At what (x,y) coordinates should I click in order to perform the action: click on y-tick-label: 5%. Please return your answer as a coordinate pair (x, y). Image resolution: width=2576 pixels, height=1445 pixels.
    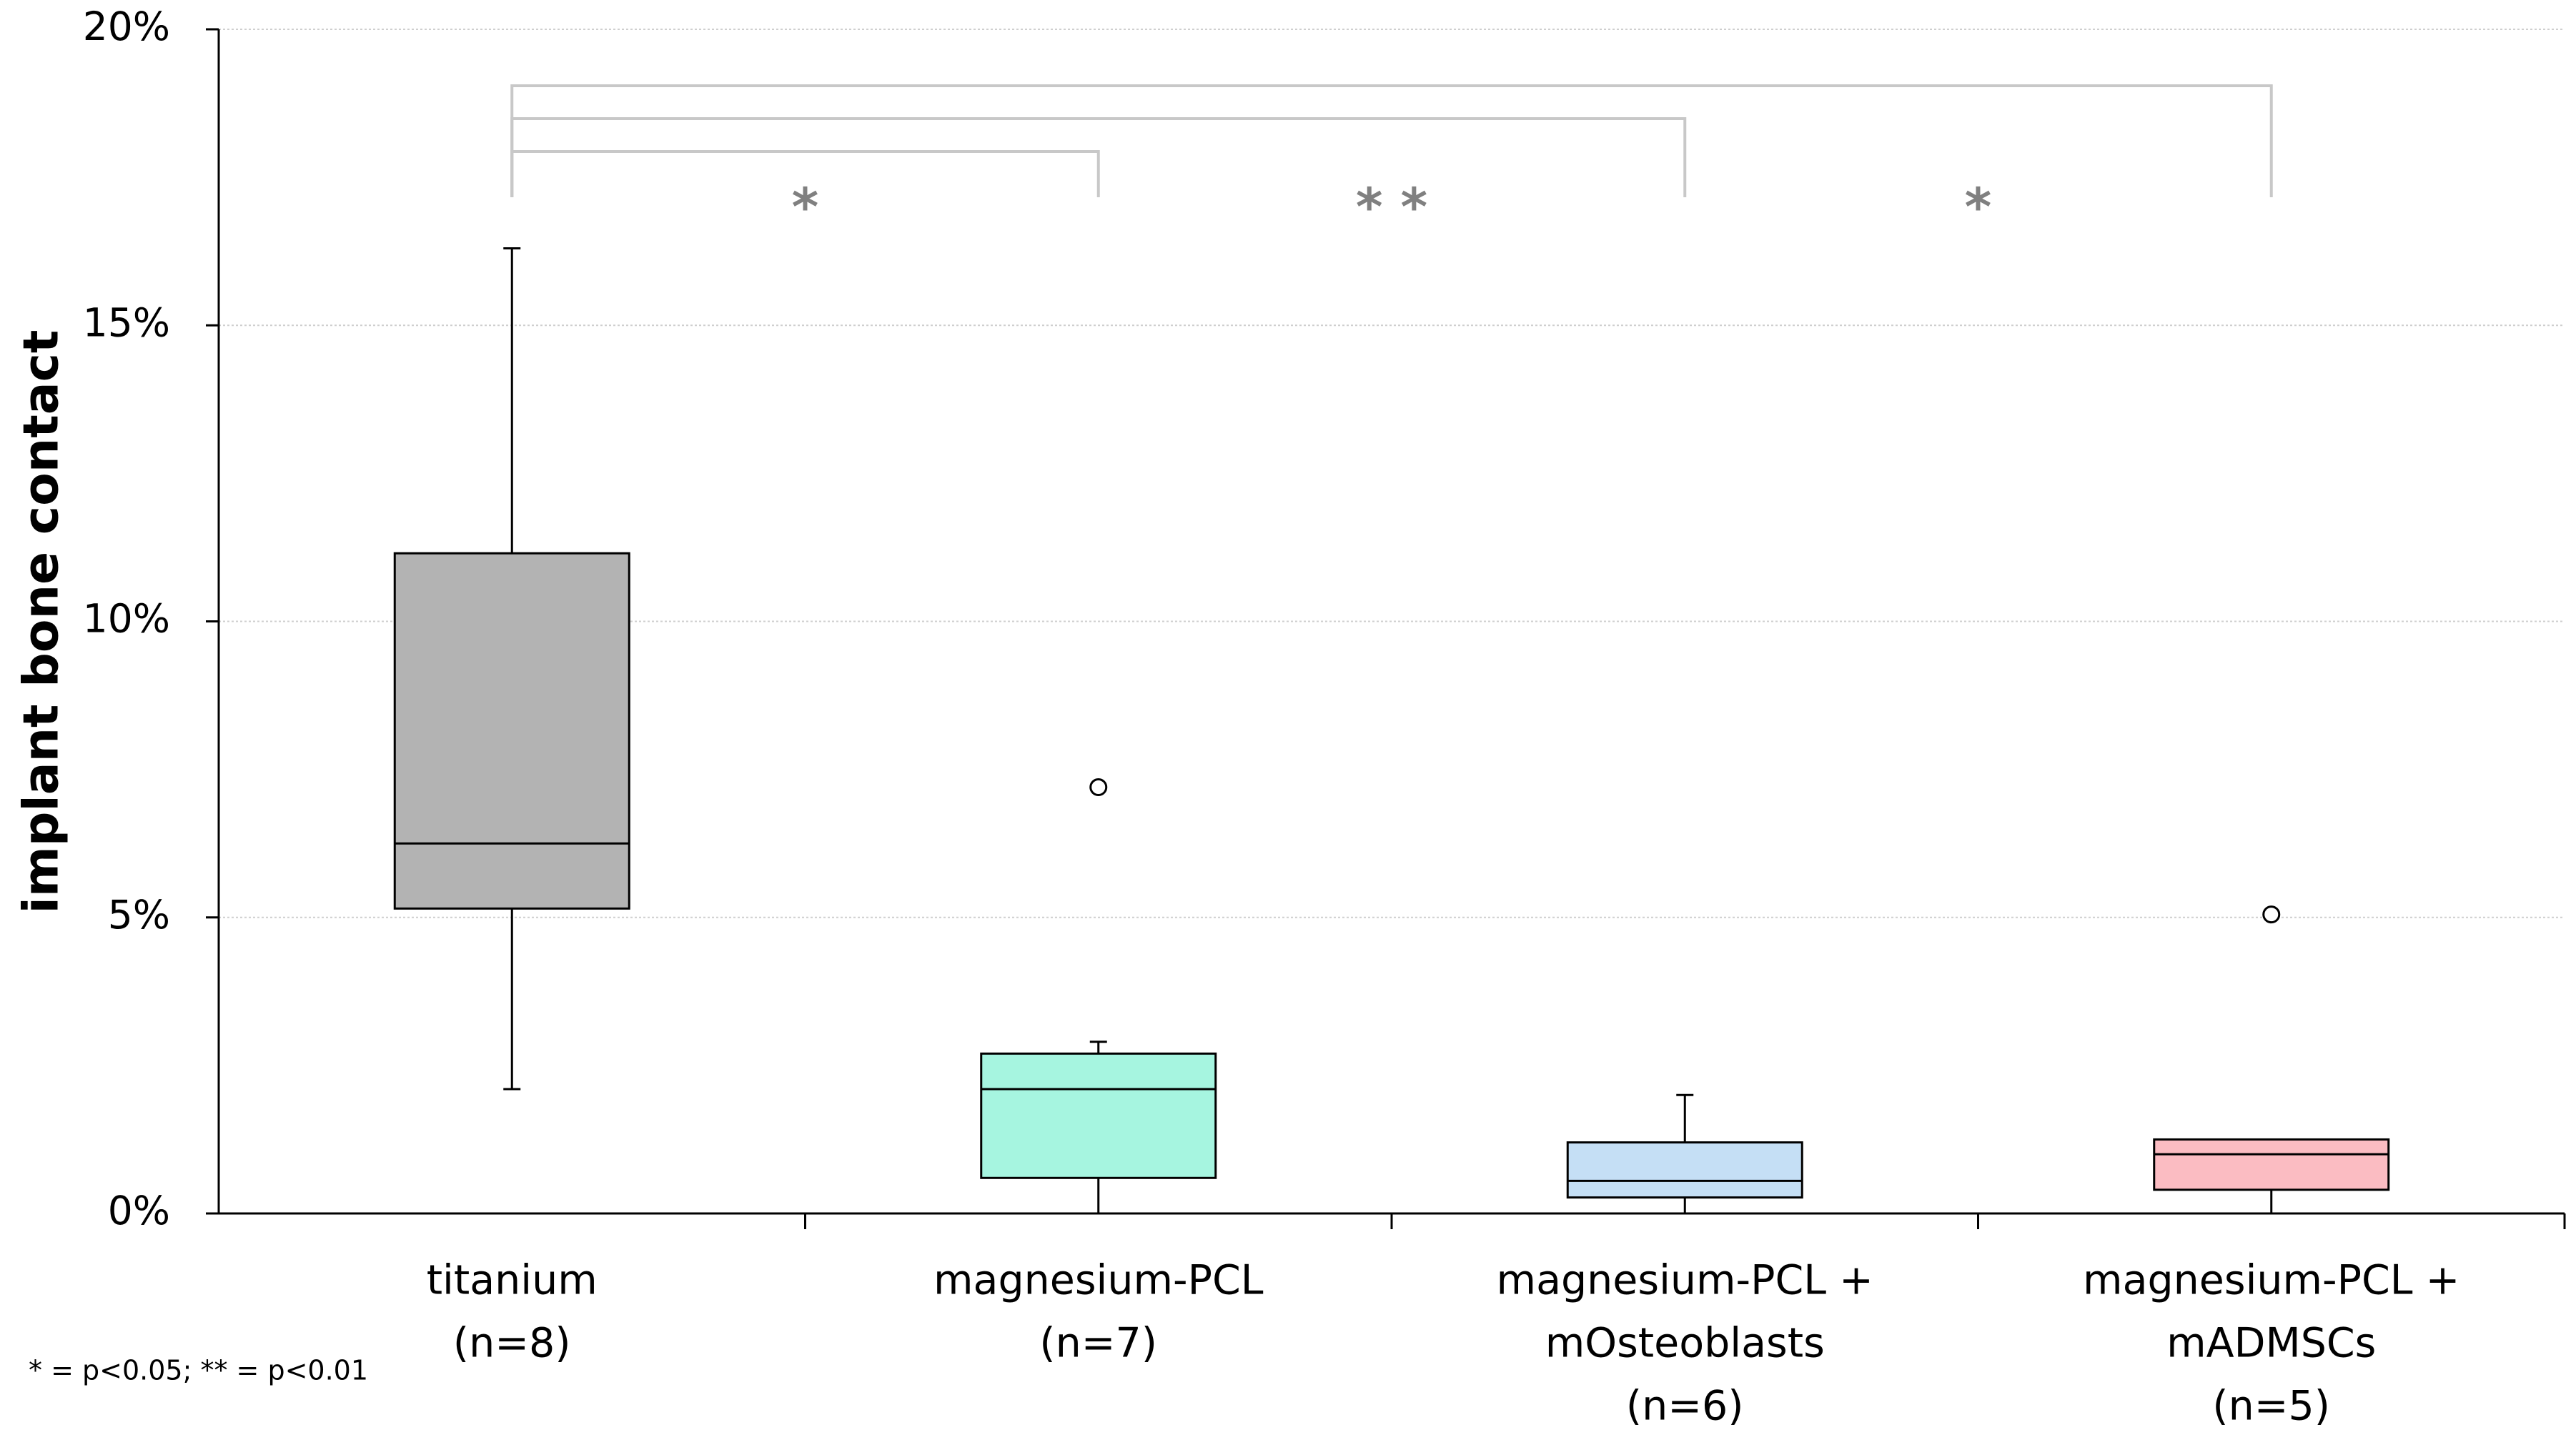
    Looking at the image, I should click on (139, 915).